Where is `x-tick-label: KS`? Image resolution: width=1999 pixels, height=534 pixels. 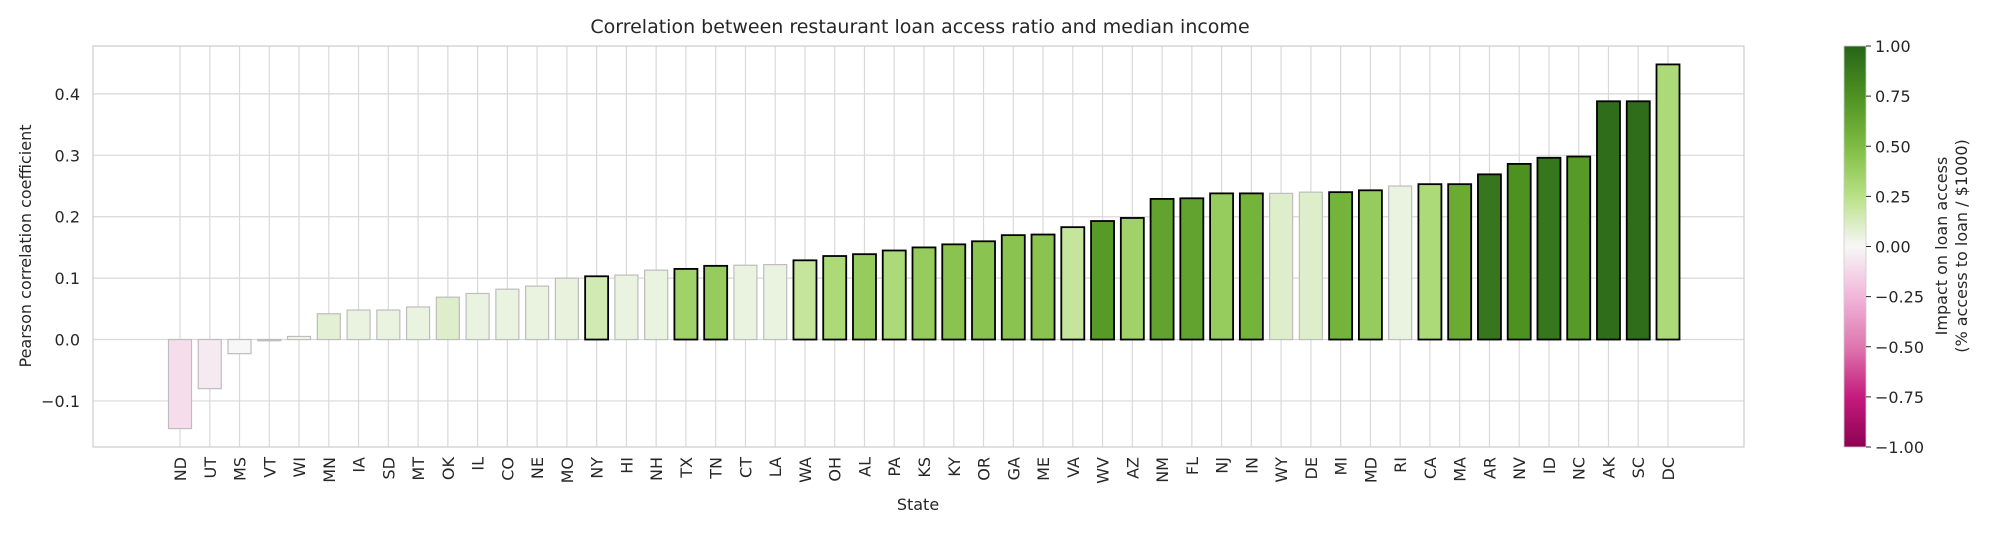
x-tick-label: KS is located at coordinates (924, 467).